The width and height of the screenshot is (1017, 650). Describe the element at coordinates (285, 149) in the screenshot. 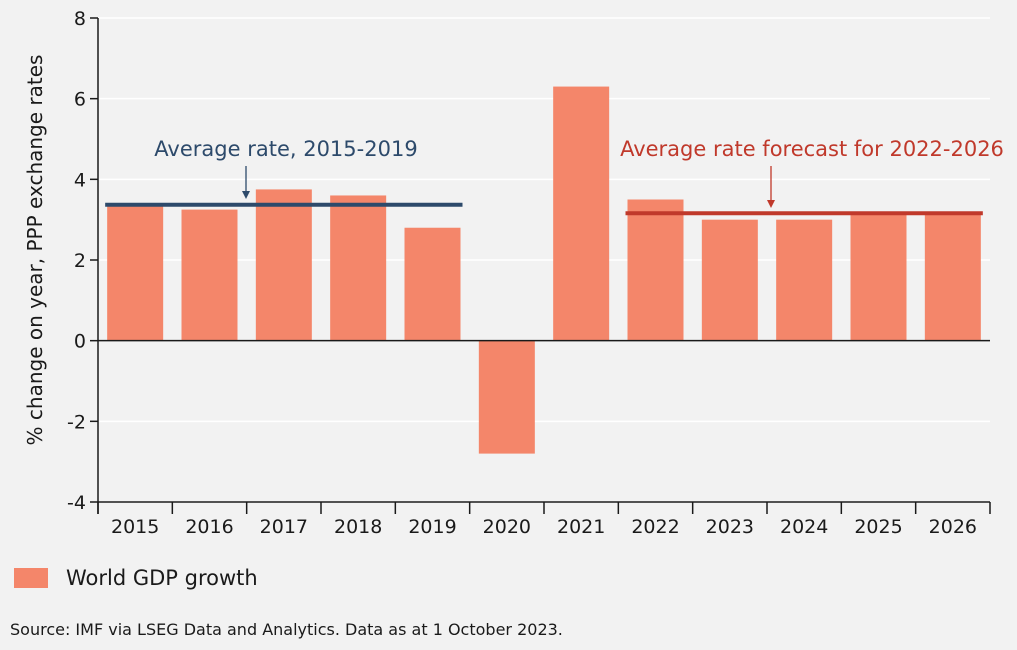

I see `average-line-label-1: Average rate, 2015-2019` at that location.